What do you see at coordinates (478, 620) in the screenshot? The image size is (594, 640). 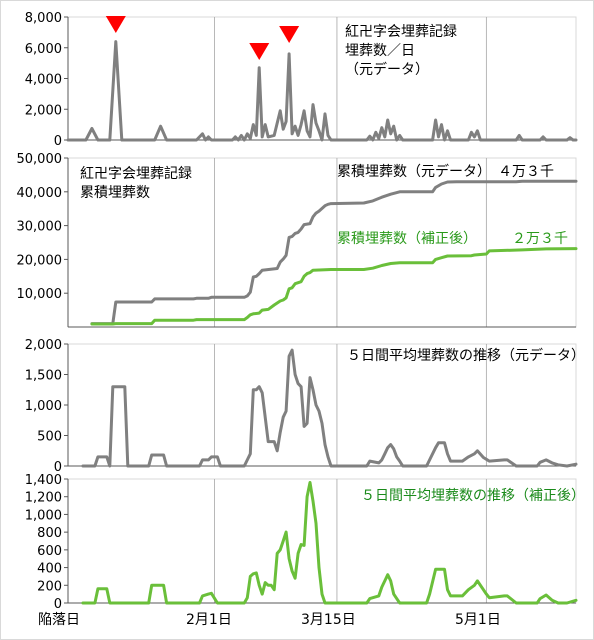 I see `x-tick-label-3: 5月1日` at bounding box center [478, 620].